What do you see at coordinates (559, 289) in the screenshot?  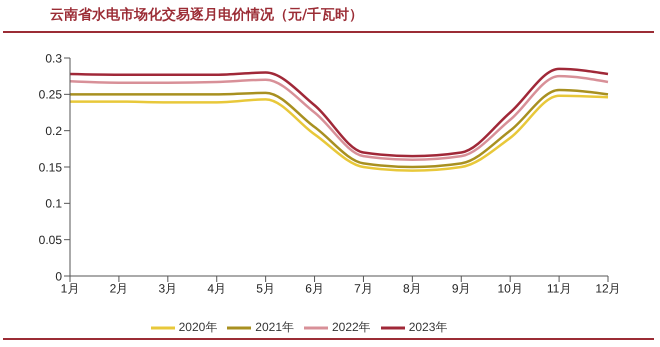 I see `x-tick-label: 11月` at bounding box center [559, 289].